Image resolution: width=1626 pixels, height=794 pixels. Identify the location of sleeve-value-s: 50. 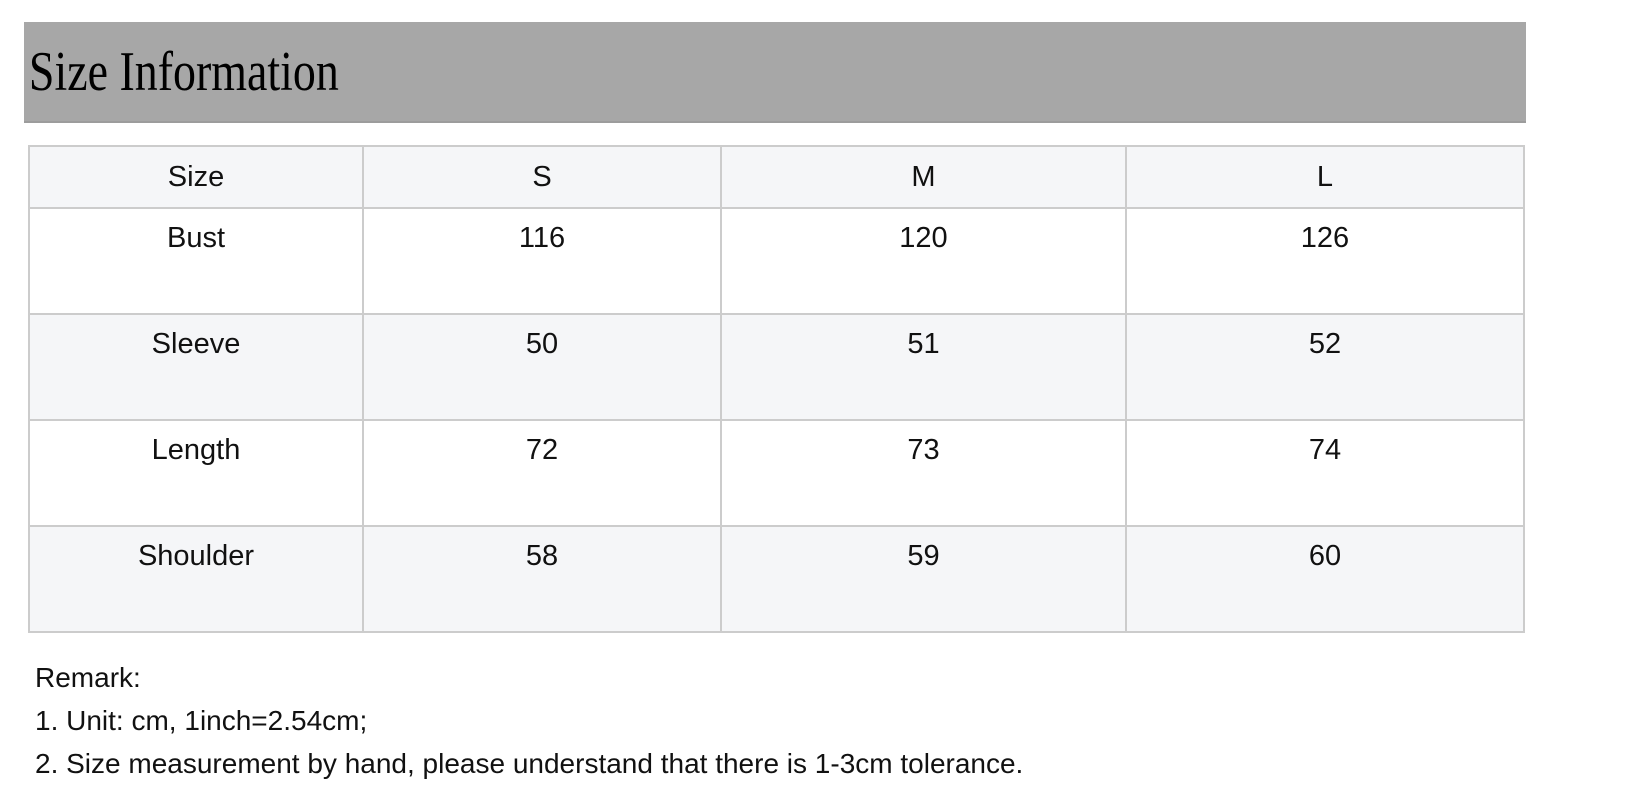
(542, 367).